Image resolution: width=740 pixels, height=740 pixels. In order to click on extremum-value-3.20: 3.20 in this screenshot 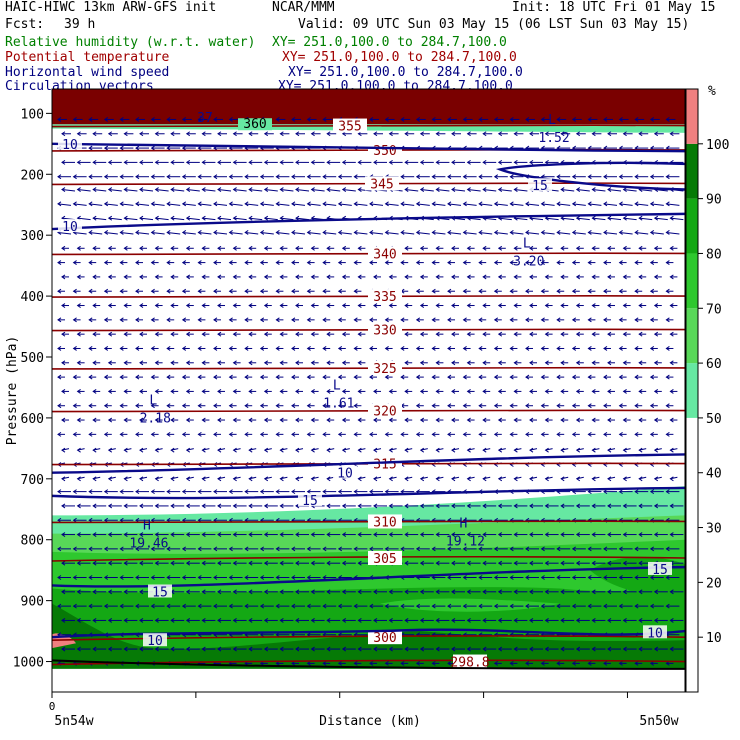, I will do `click(528, 261)`.